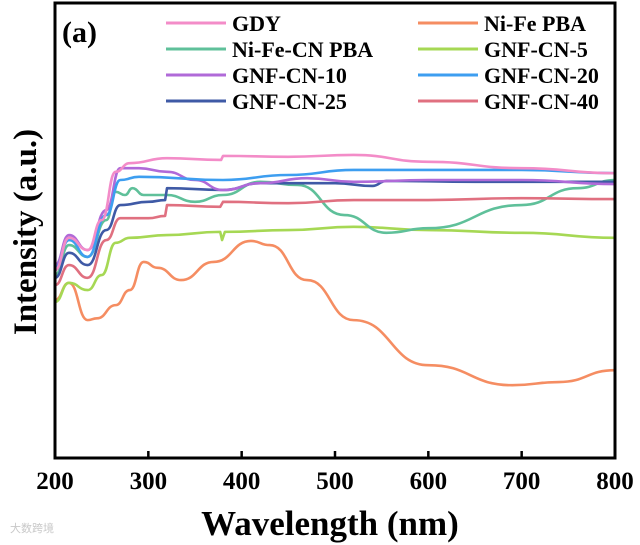 This screenshot has height=545, width=640. I want to click on x-tick-label: 400, so click(242, 481).